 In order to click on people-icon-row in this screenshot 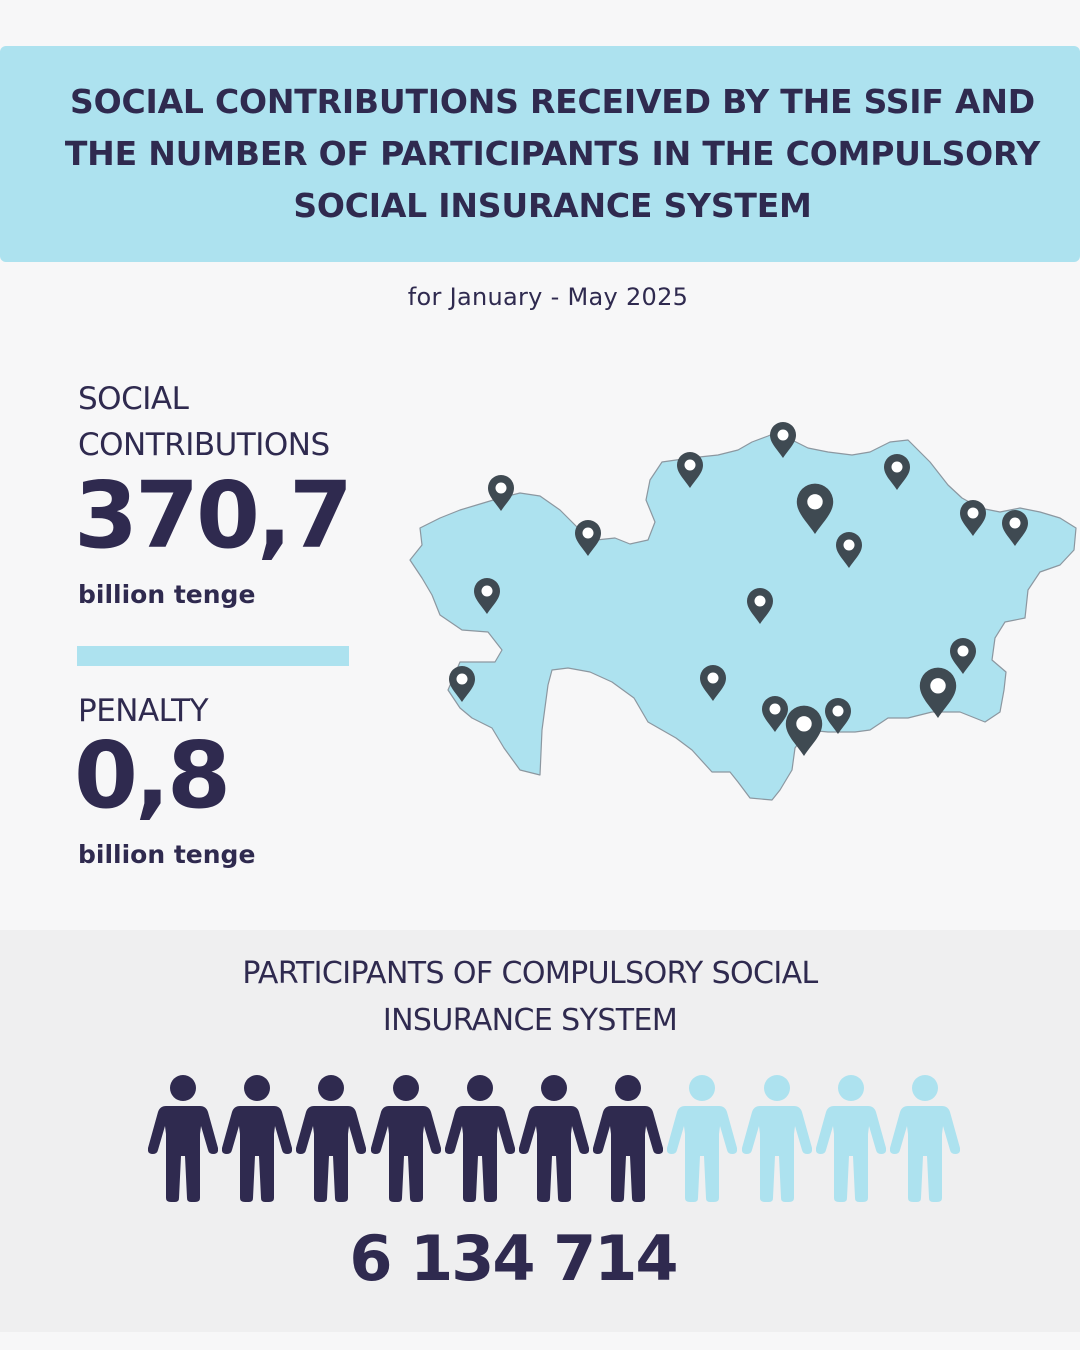, I will do `click(557, 1138)`.